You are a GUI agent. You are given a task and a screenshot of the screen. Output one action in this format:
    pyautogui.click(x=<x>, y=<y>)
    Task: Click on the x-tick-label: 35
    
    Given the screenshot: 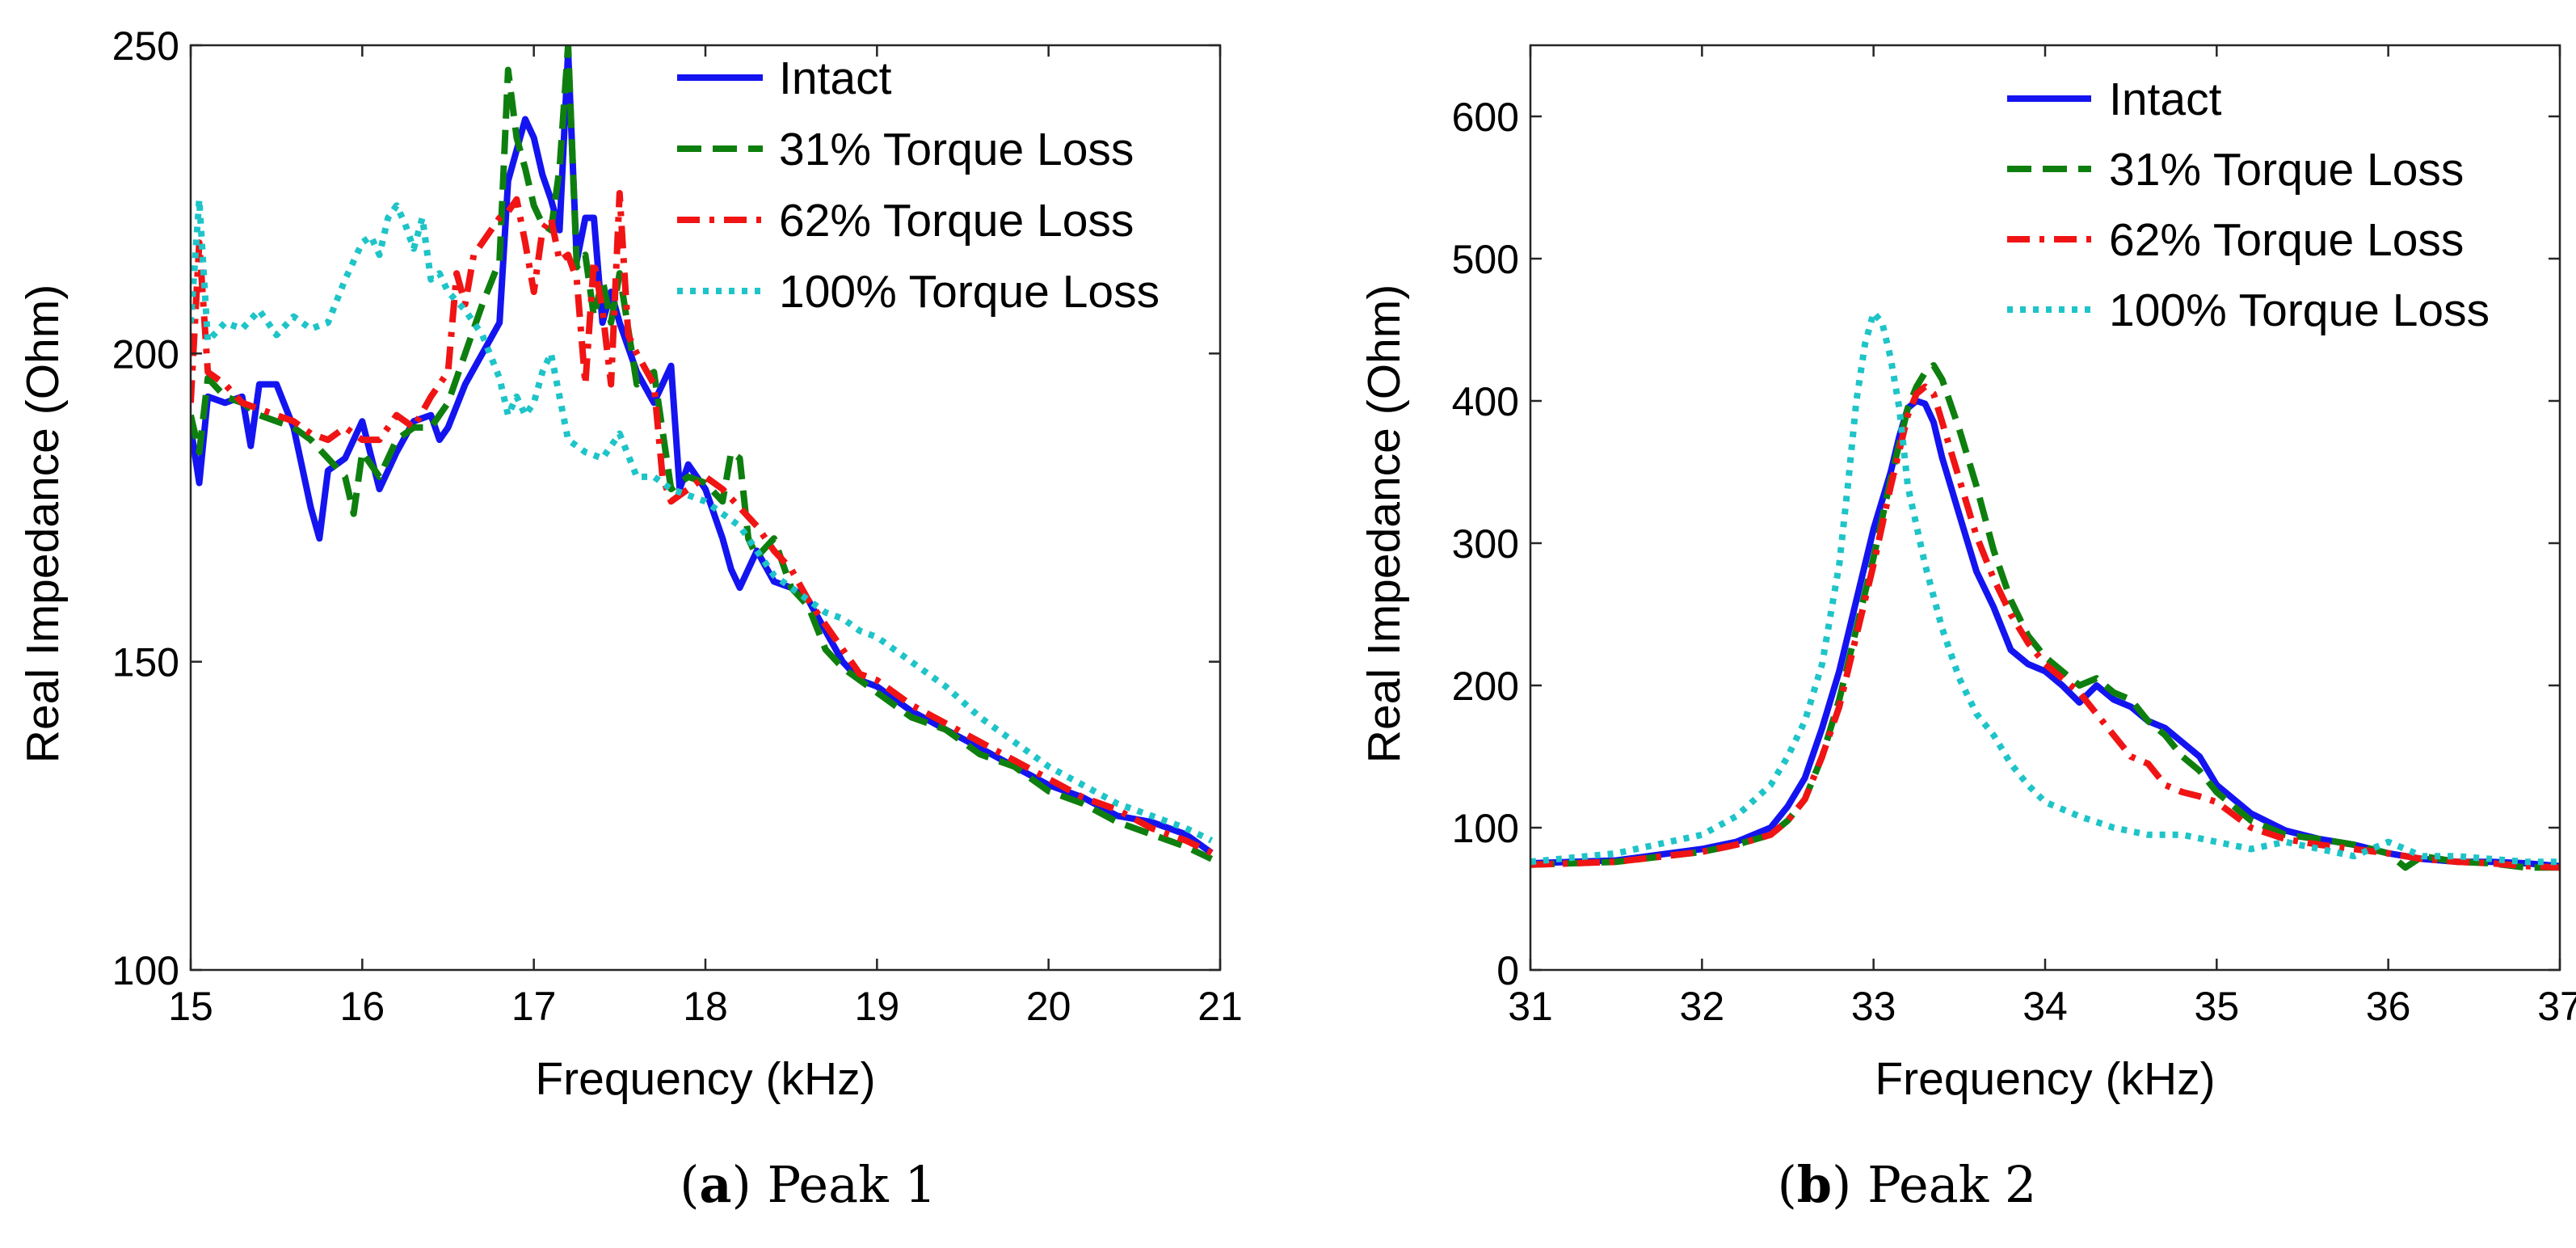 What is the action you would take?
    pyautogui.click(x=2217, y=1006)
    